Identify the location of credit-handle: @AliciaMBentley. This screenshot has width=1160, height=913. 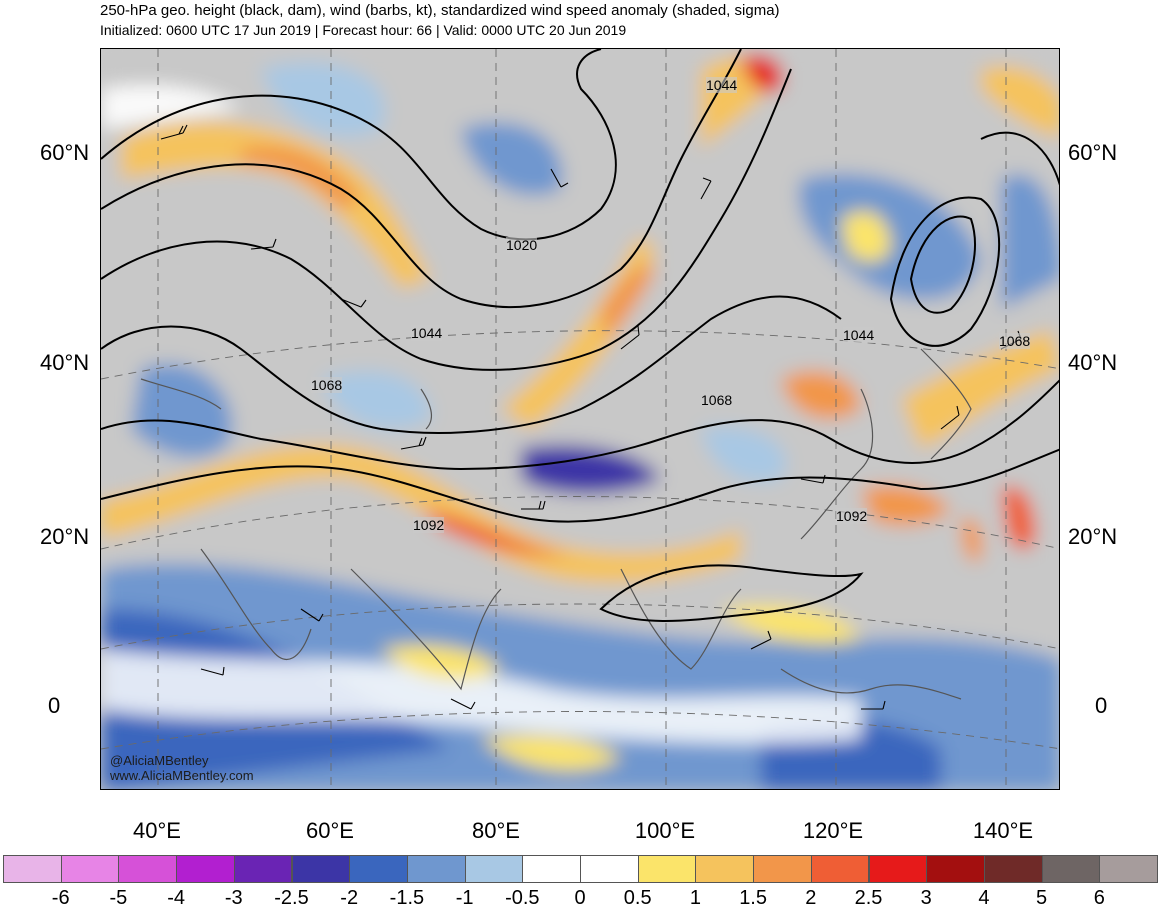
(159, 760).